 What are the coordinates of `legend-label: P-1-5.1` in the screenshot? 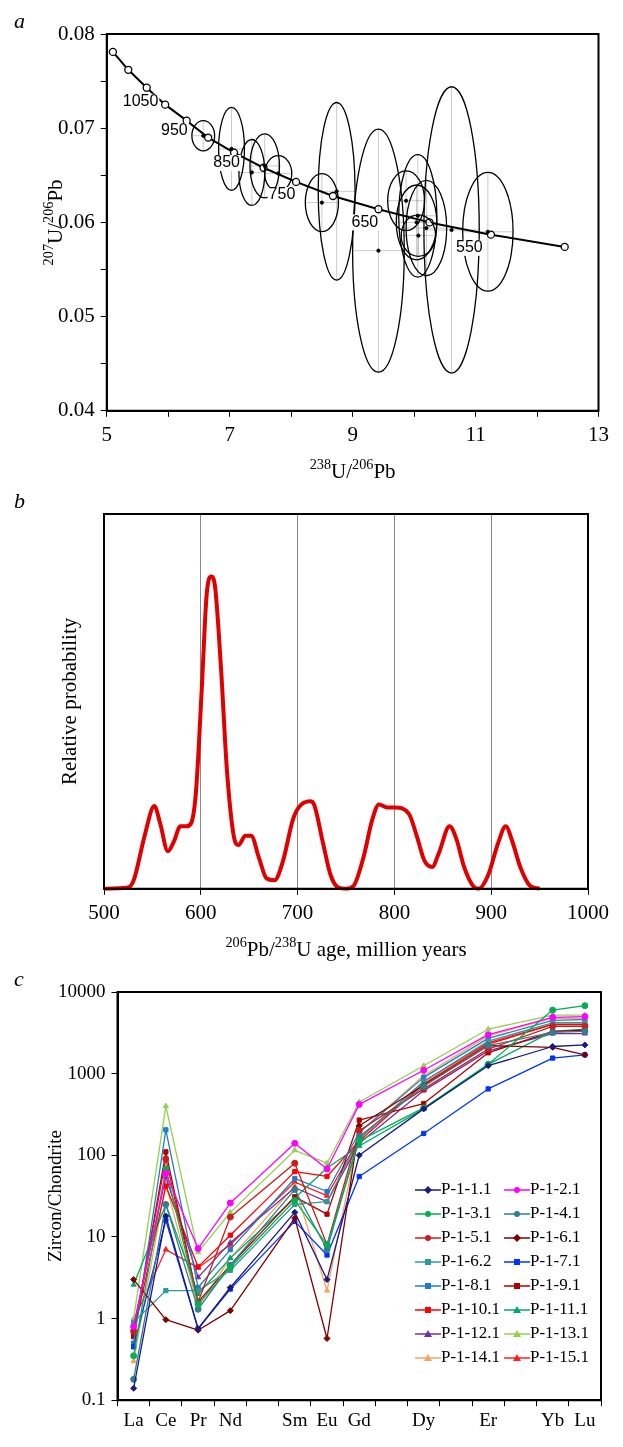 It's located at (466, 1236).